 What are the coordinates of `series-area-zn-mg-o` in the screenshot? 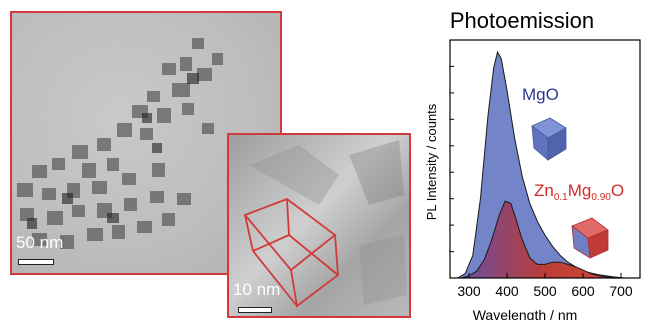 It's located at (539, 239).